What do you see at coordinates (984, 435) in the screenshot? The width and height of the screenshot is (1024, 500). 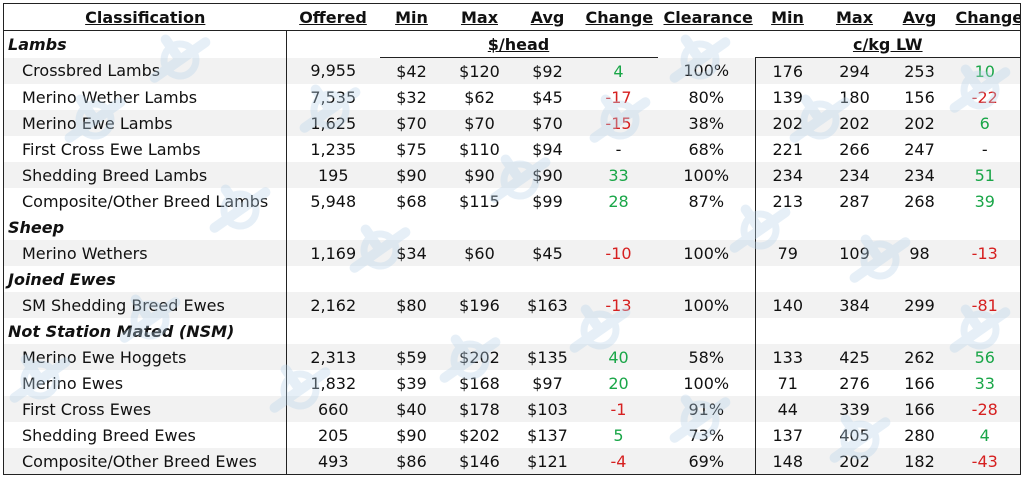 I see `kg-change-cell: 4` at bounding box center [984, 435].